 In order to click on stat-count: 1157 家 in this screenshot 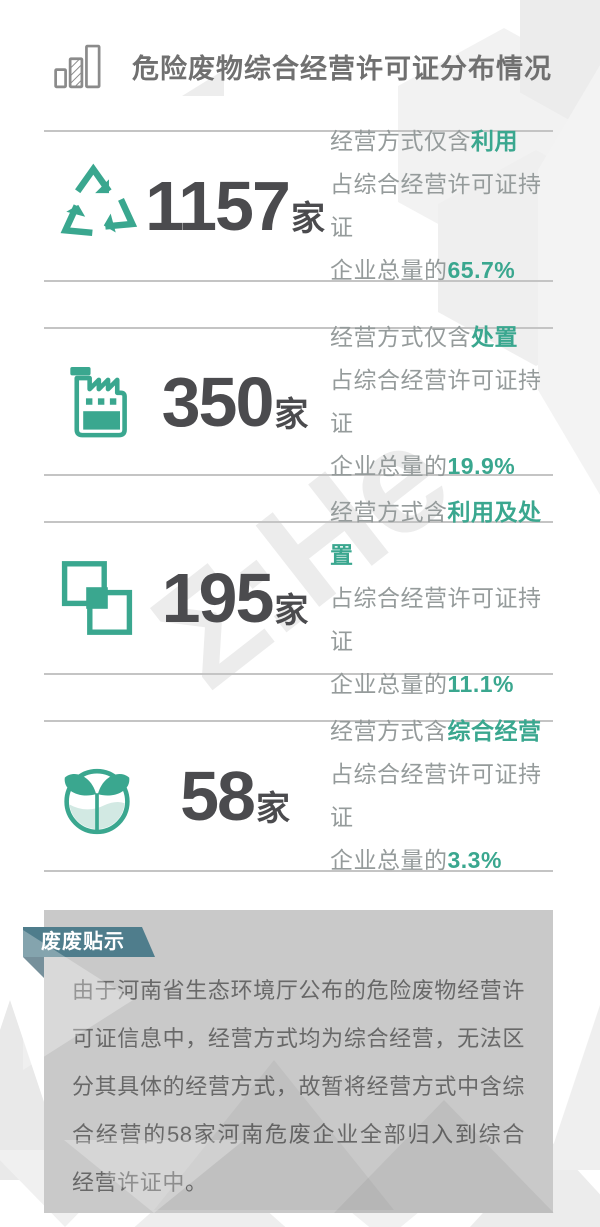, I will do `click(235, 206)`.